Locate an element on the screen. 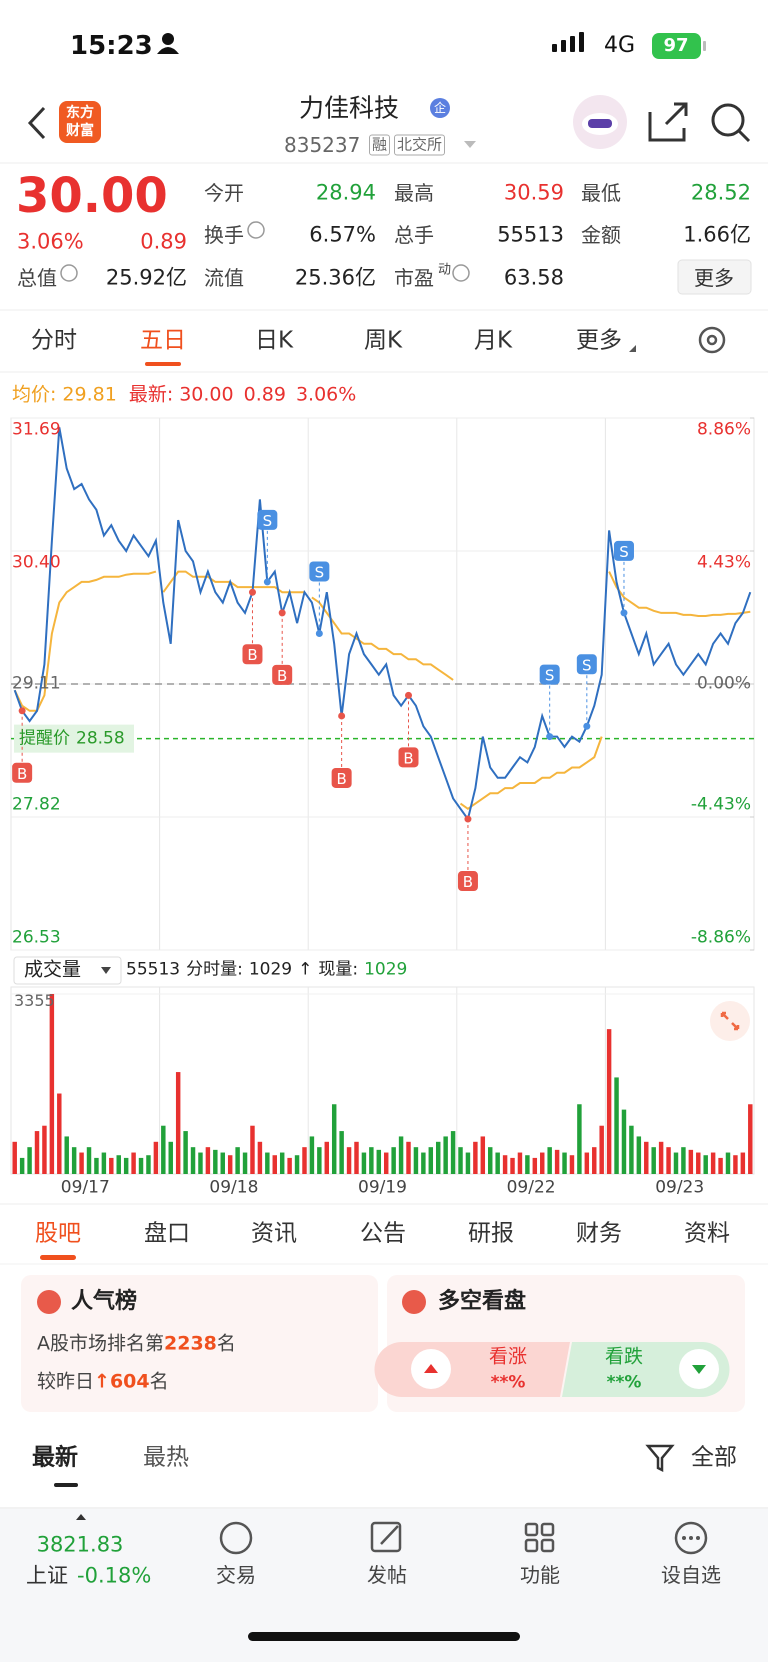 The width and height of the screenshot is (768, 1662). feed-filter: 全部 is located at coordinates (714, 1457).